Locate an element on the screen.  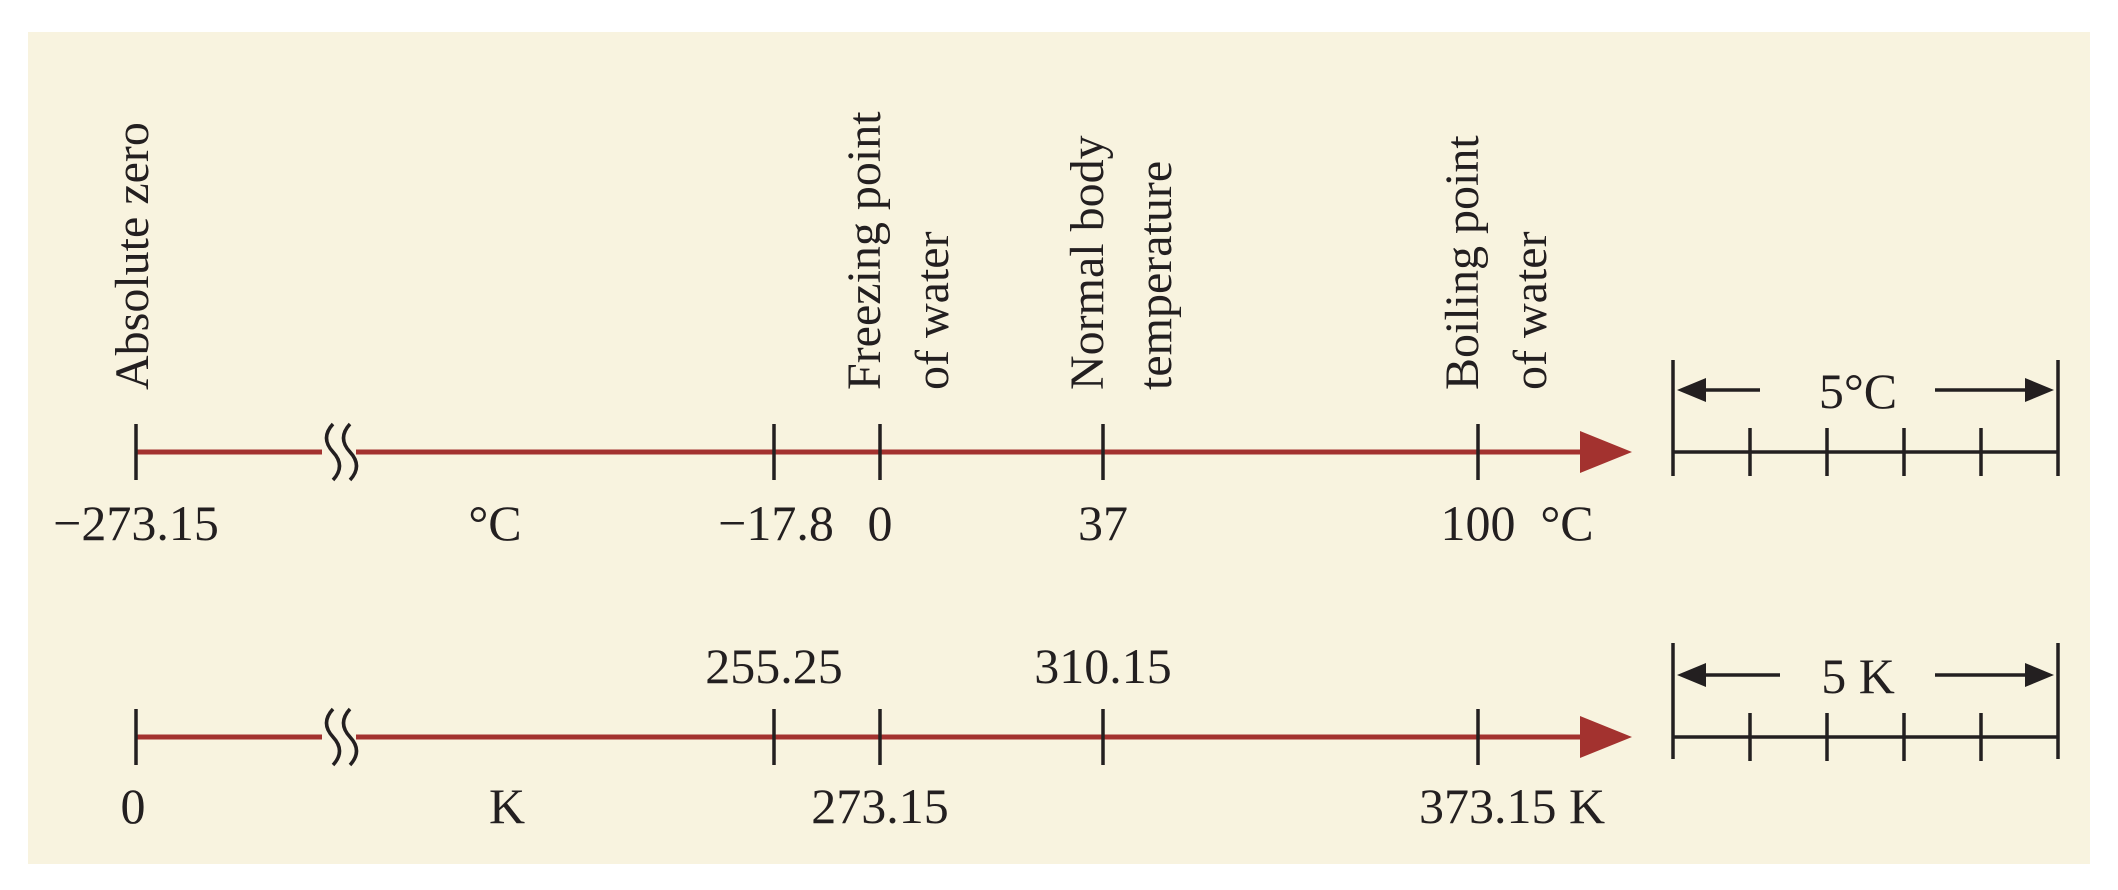
celsius-label-boiling: 100 is located at coordinates (1478, 523).